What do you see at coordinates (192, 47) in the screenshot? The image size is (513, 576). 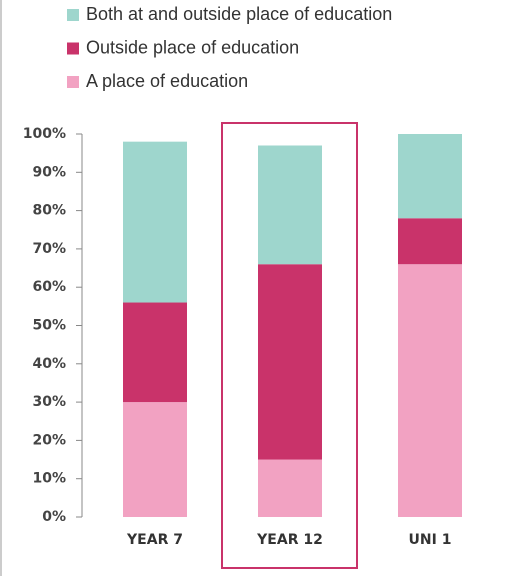 I see `legend-label: Outside place of education` at bounding box center [192, 47].